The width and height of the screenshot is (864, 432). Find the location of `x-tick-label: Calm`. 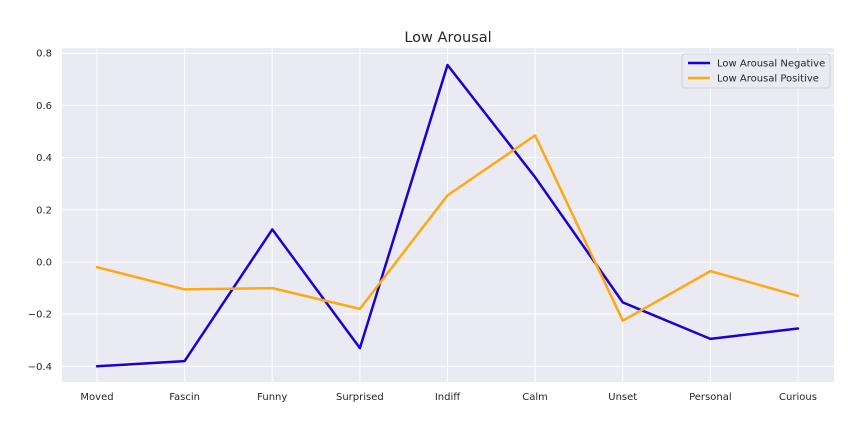

x-tick-label: Calm is located at coordinates (535, 397).